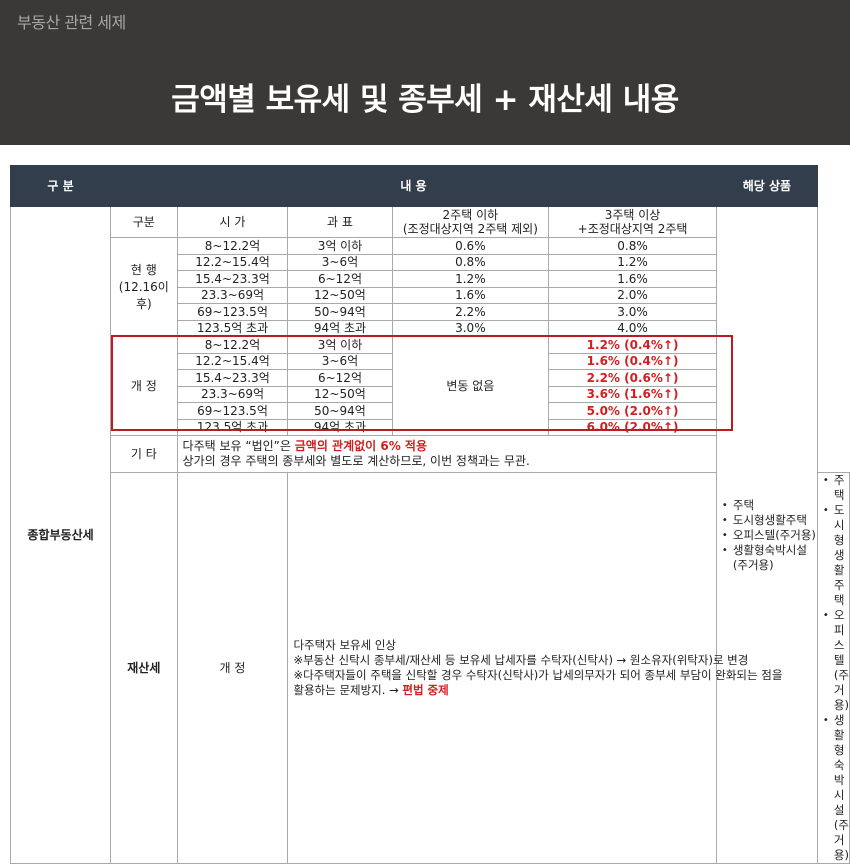  I want to click on table-header-row: 구 분 내 용 해당 상품, so click(429, 186).